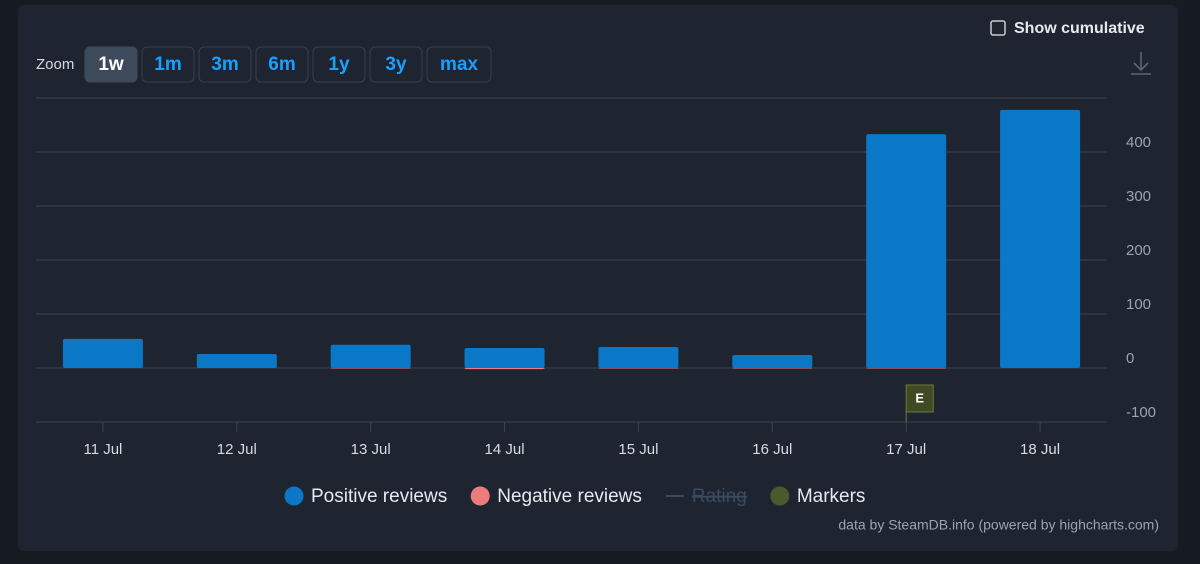  What do you see at coordinates (379, 496) in the screenshot?
I see `legend-item: Positive reviews` at bounding box center [379, 496].